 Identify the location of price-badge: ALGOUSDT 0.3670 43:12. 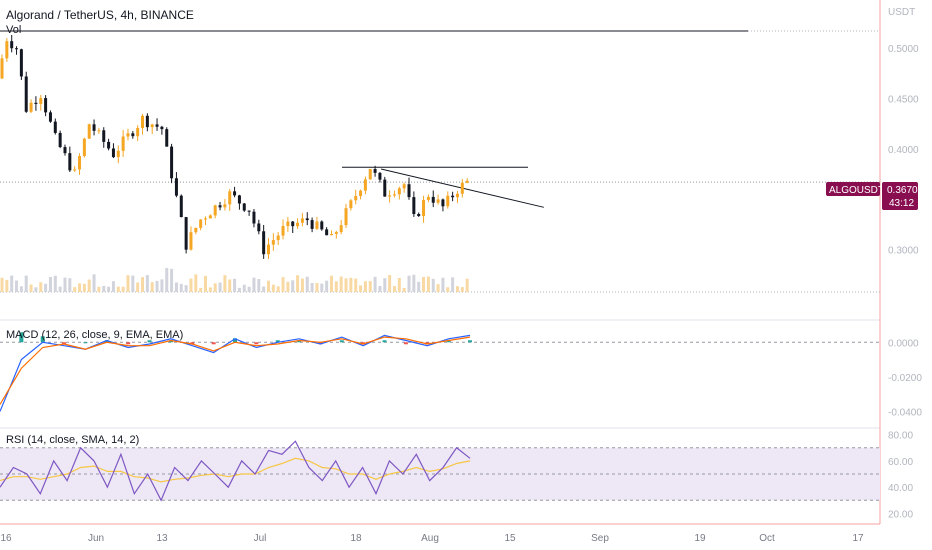
(872, 196).